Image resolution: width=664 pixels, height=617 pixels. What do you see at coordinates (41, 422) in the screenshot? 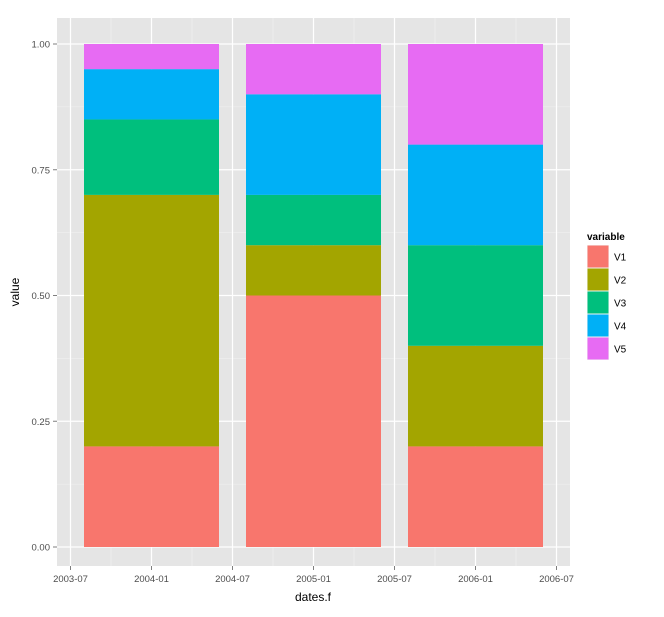
I see `y-tick-label: 0.25` at bounding box center [41, 422].